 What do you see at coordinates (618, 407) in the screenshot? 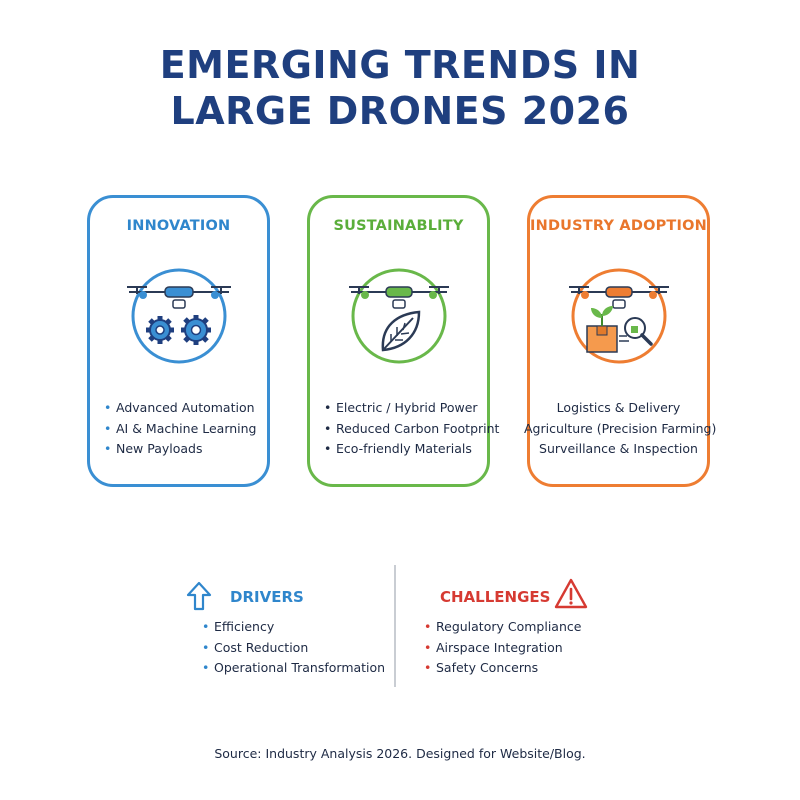
I see `list-item: Logistics & Delivery` at bounding box center [618, 407].